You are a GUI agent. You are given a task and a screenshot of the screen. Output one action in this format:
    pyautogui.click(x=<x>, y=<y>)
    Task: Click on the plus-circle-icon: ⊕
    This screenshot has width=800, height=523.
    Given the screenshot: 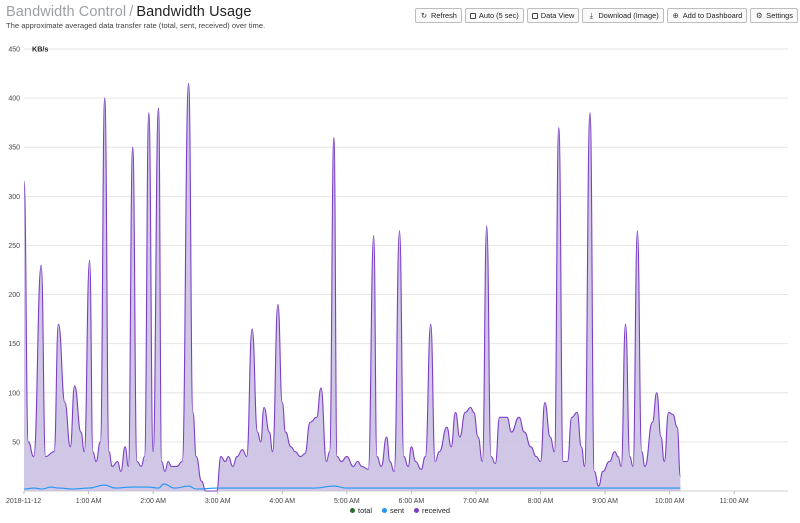 What is the action you would take?
    pyautogui.click(x=675, y=15)
    